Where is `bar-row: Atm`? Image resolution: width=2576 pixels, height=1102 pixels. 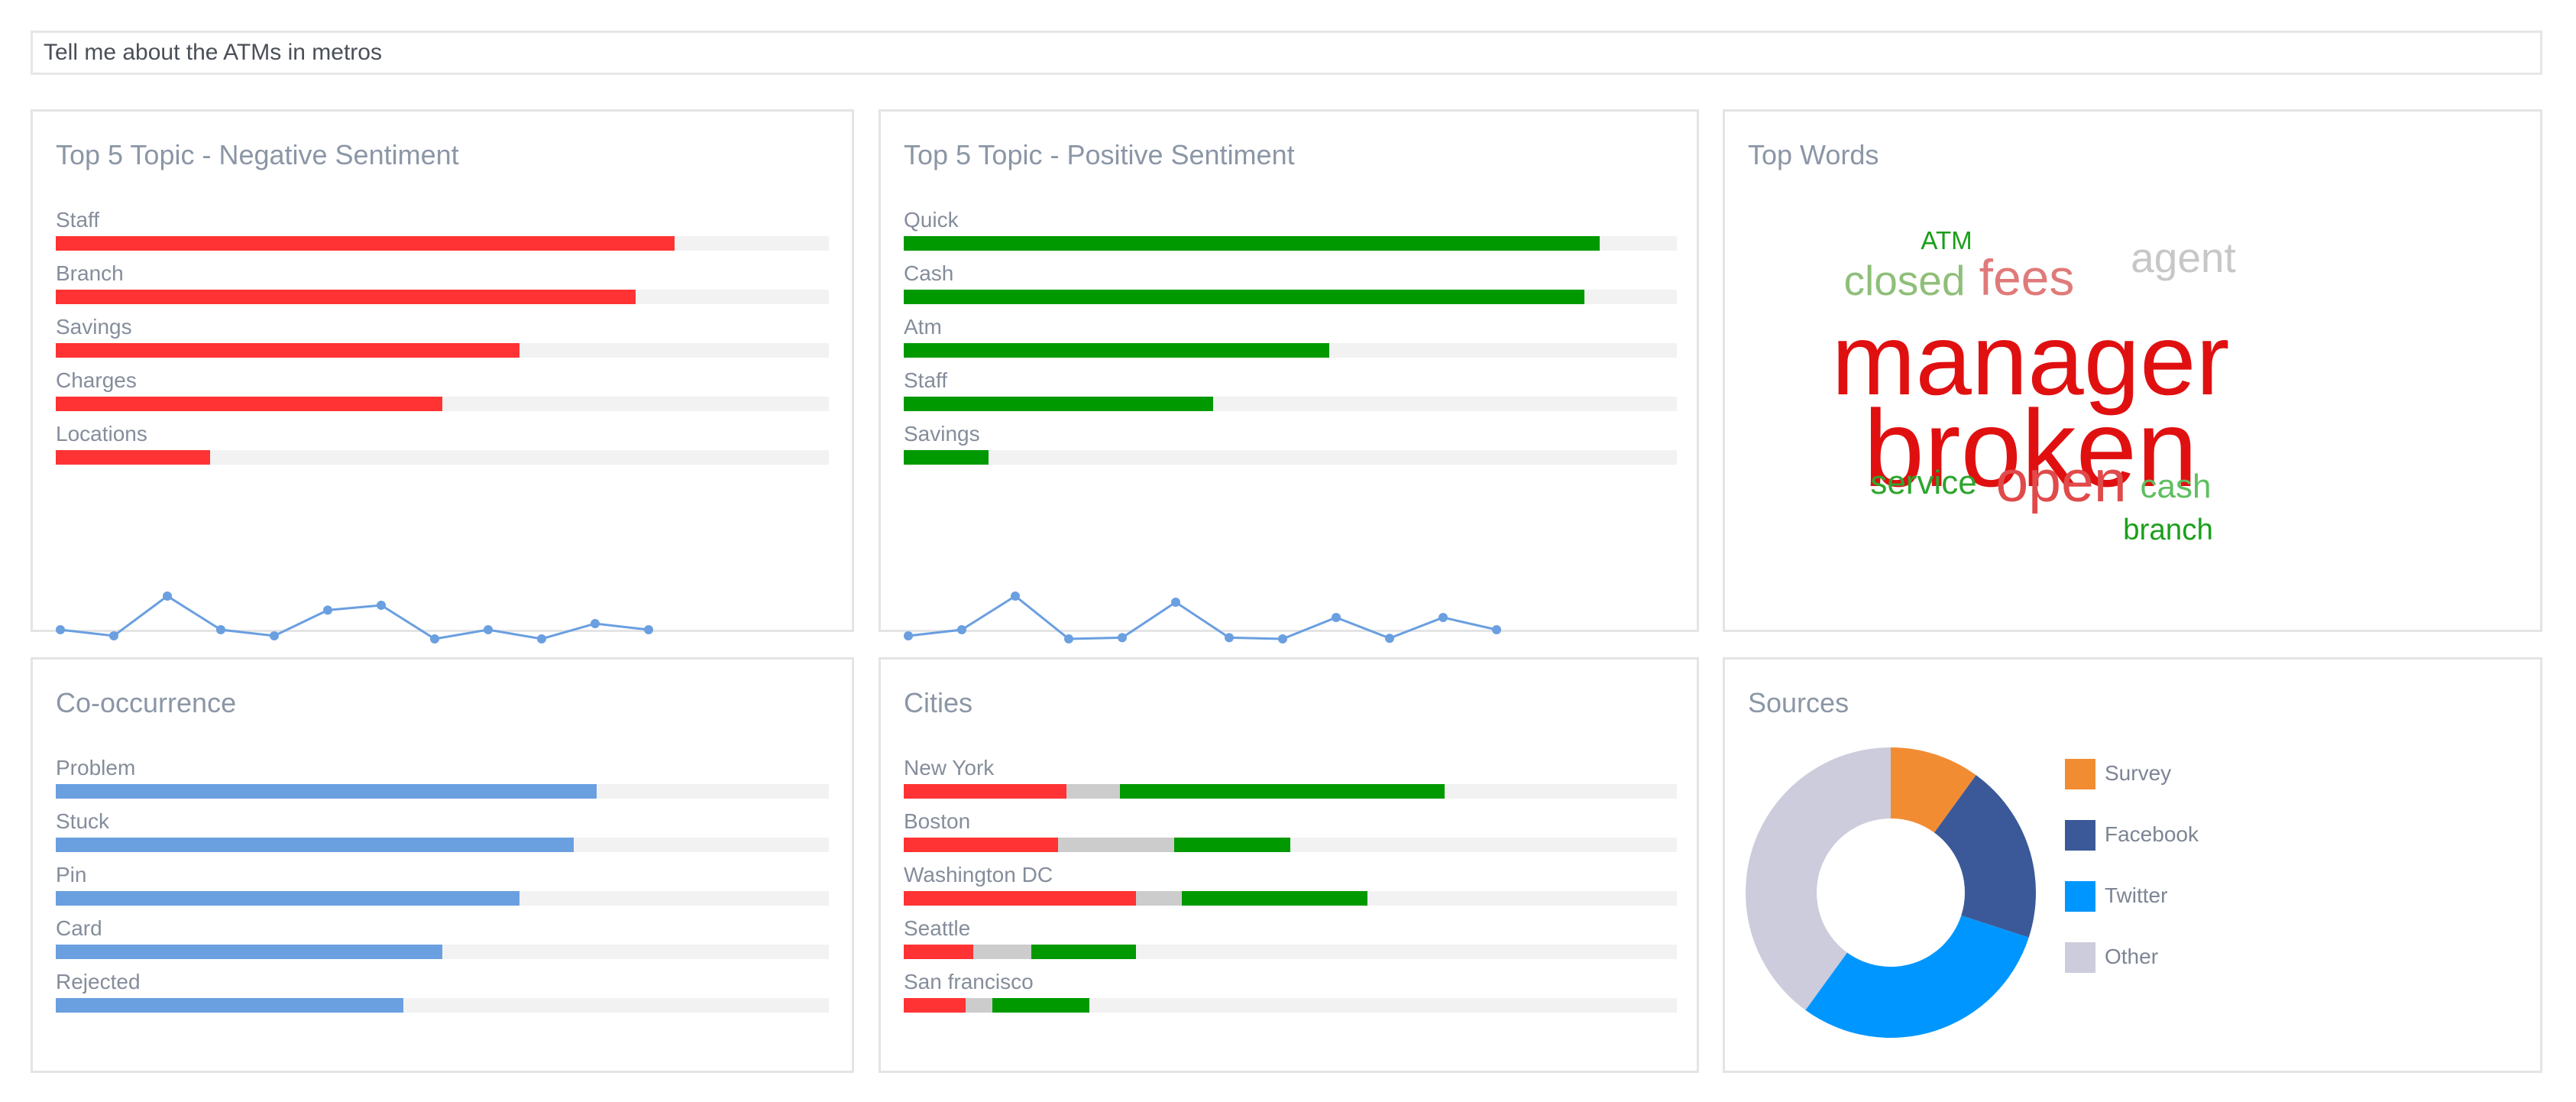 bar-row: Atm is located at coordinates (1290, 341).